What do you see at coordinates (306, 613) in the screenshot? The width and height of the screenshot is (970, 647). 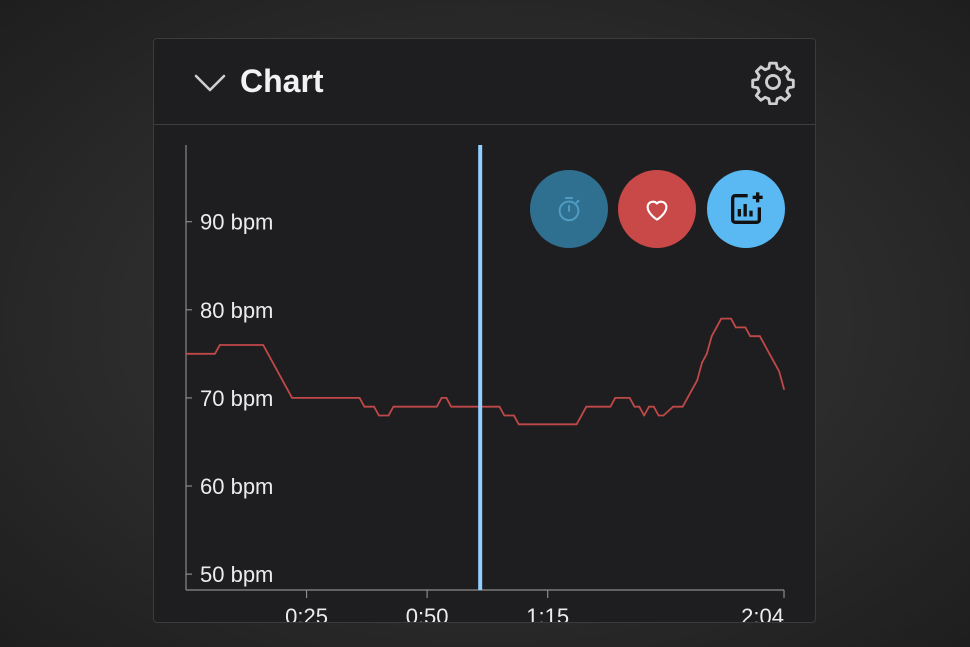 I see `x-tick-label: 0:25` at bounding box center [306, 613].